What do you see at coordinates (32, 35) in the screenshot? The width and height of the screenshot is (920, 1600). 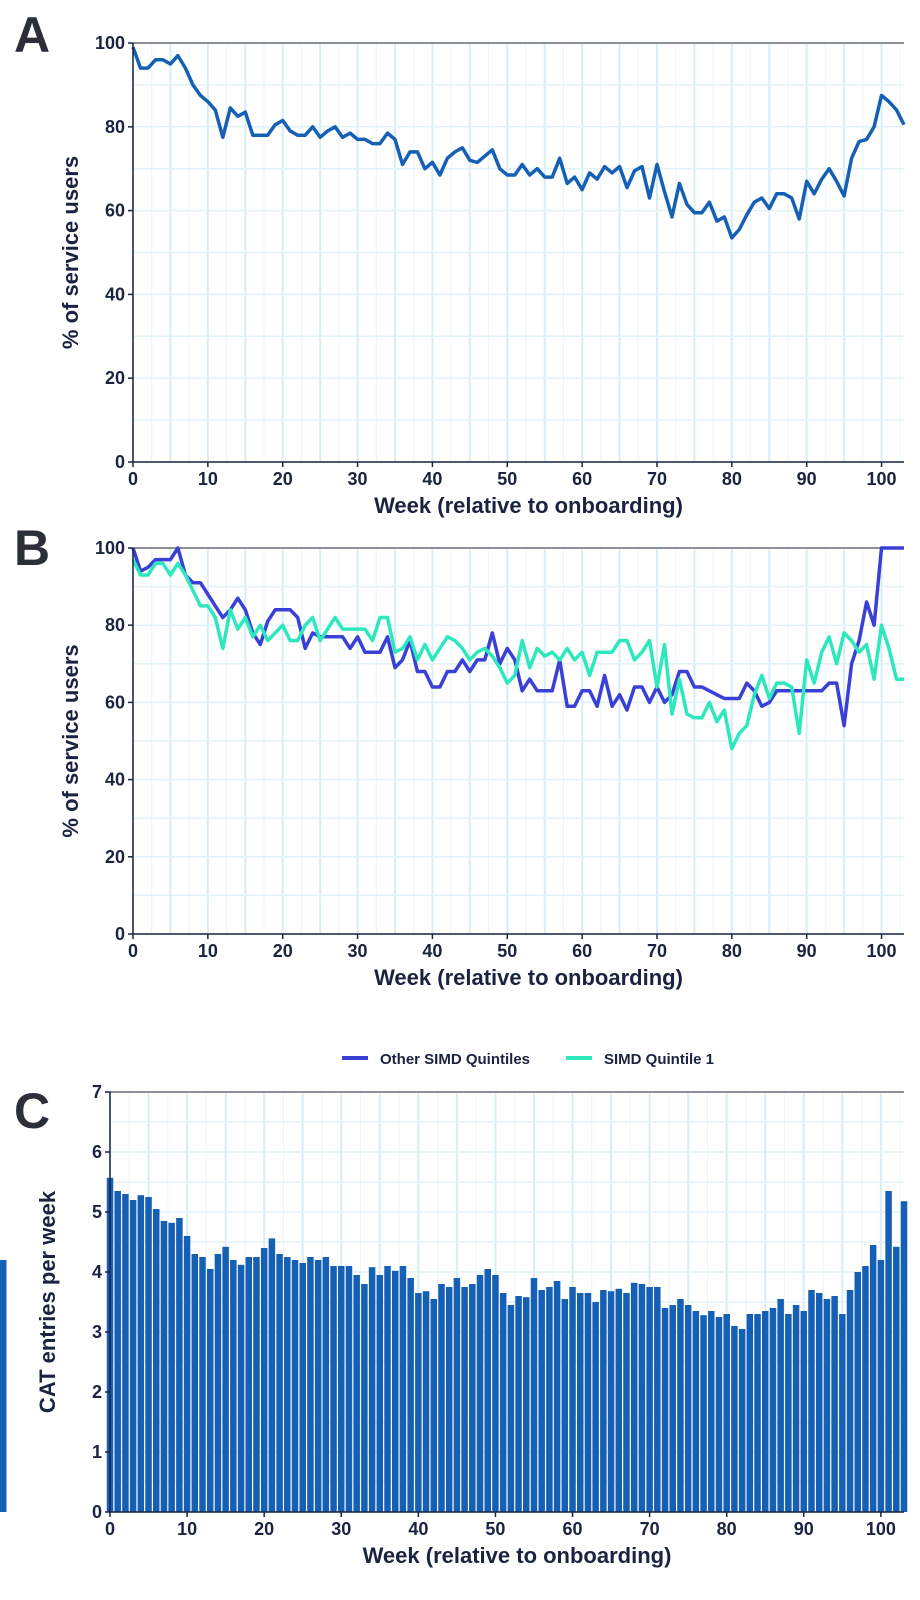 I see `panel-label-a: A` at bounding box center [32, 35].